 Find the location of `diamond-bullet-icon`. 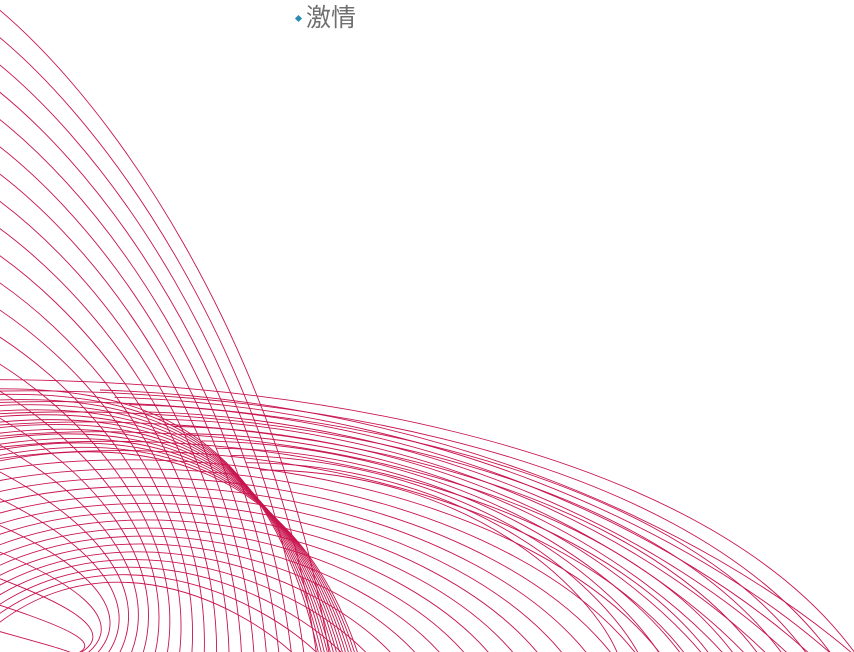

diamond-bullet-icon is located at coordinates (298, 18).